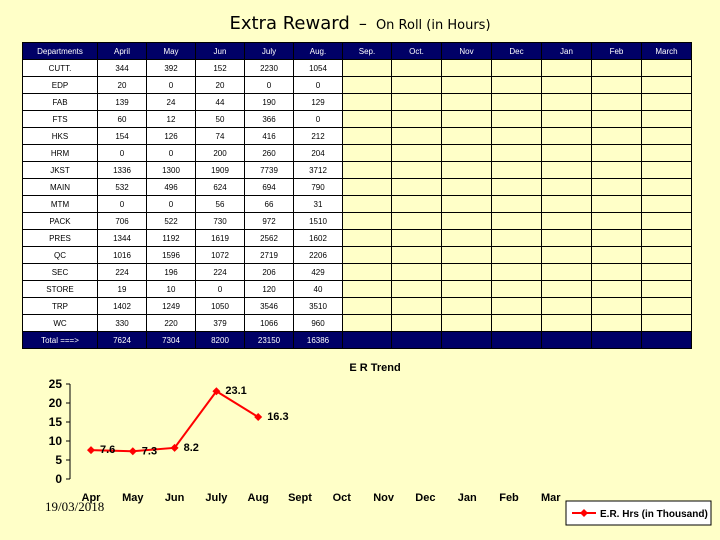 Image resolution: width=720 pixels, height=540 pixels. I want to click on value-cell: 120, so click(269, 289).